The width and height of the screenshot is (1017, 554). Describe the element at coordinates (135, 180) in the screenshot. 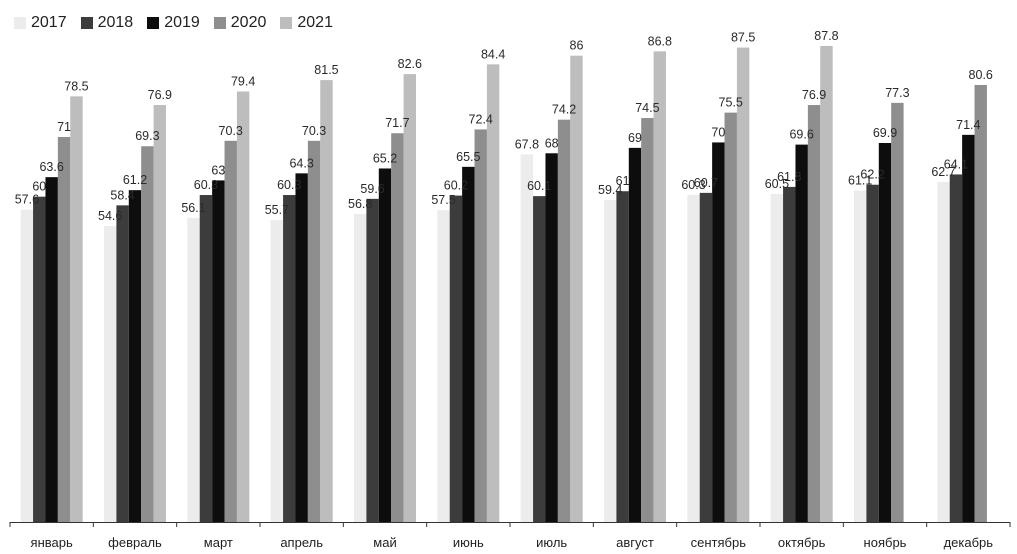

I see `value-label: 61.2` at that location.